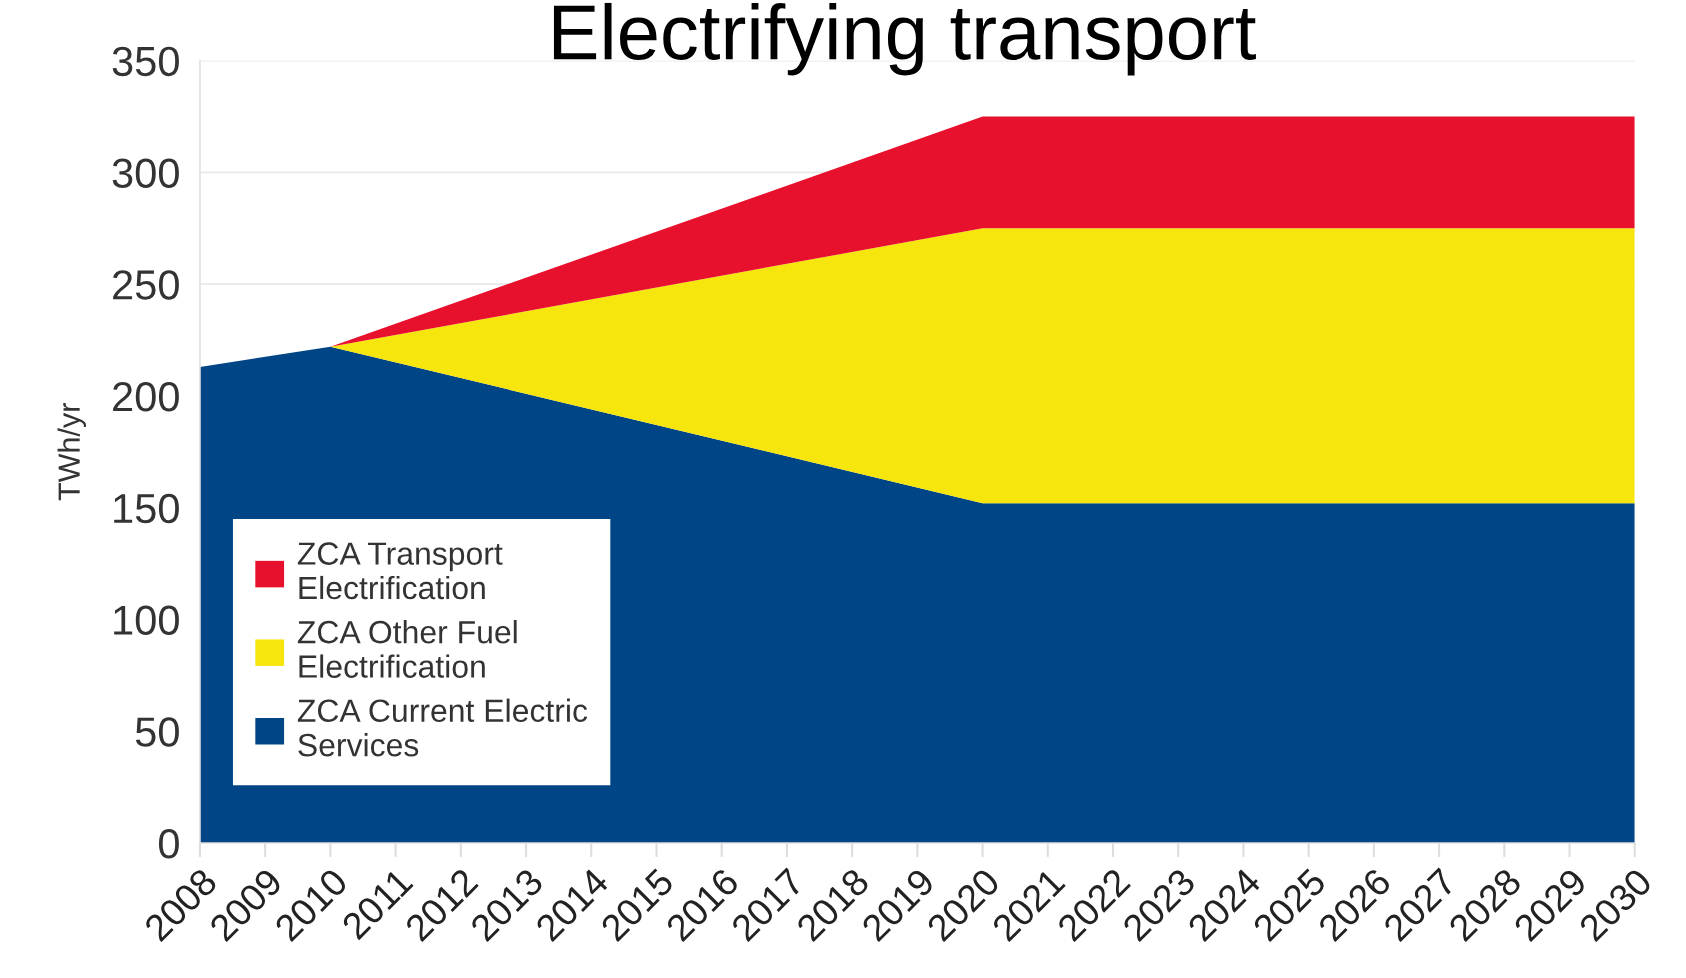  I want to click on y-tick-label: 100, so click(146, 620).